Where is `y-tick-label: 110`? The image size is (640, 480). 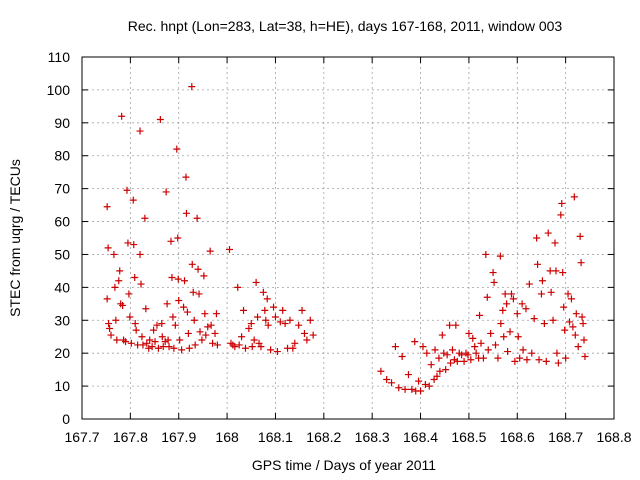
y-tick-label: 110 is located at coordinates (59, 57).